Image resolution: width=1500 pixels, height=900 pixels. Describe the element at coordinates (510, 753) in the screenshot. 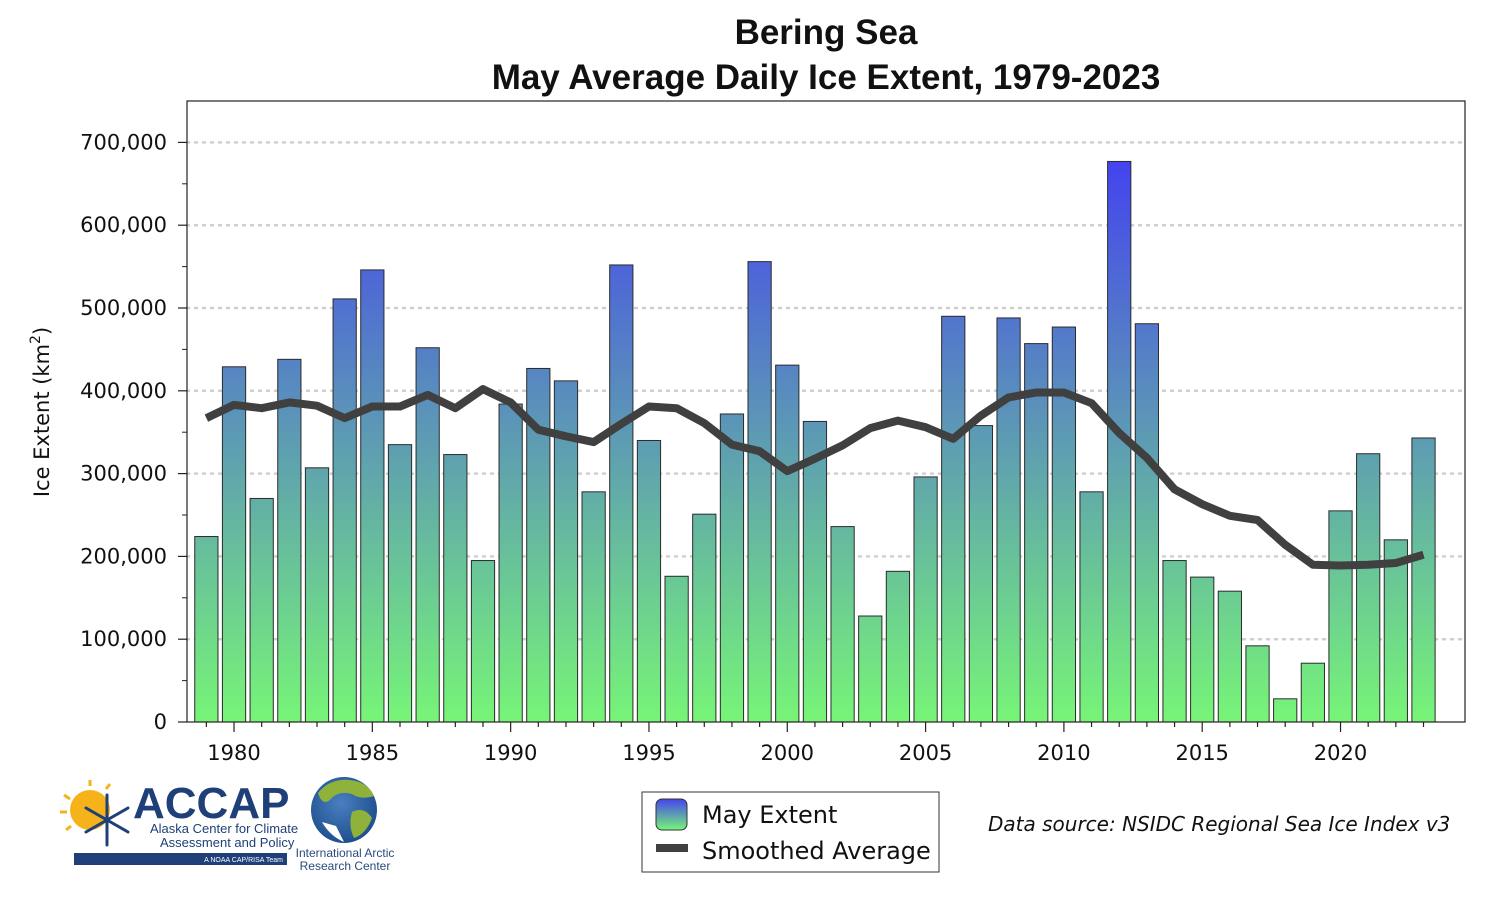

I see `x-tick-label: 1990` at that location.